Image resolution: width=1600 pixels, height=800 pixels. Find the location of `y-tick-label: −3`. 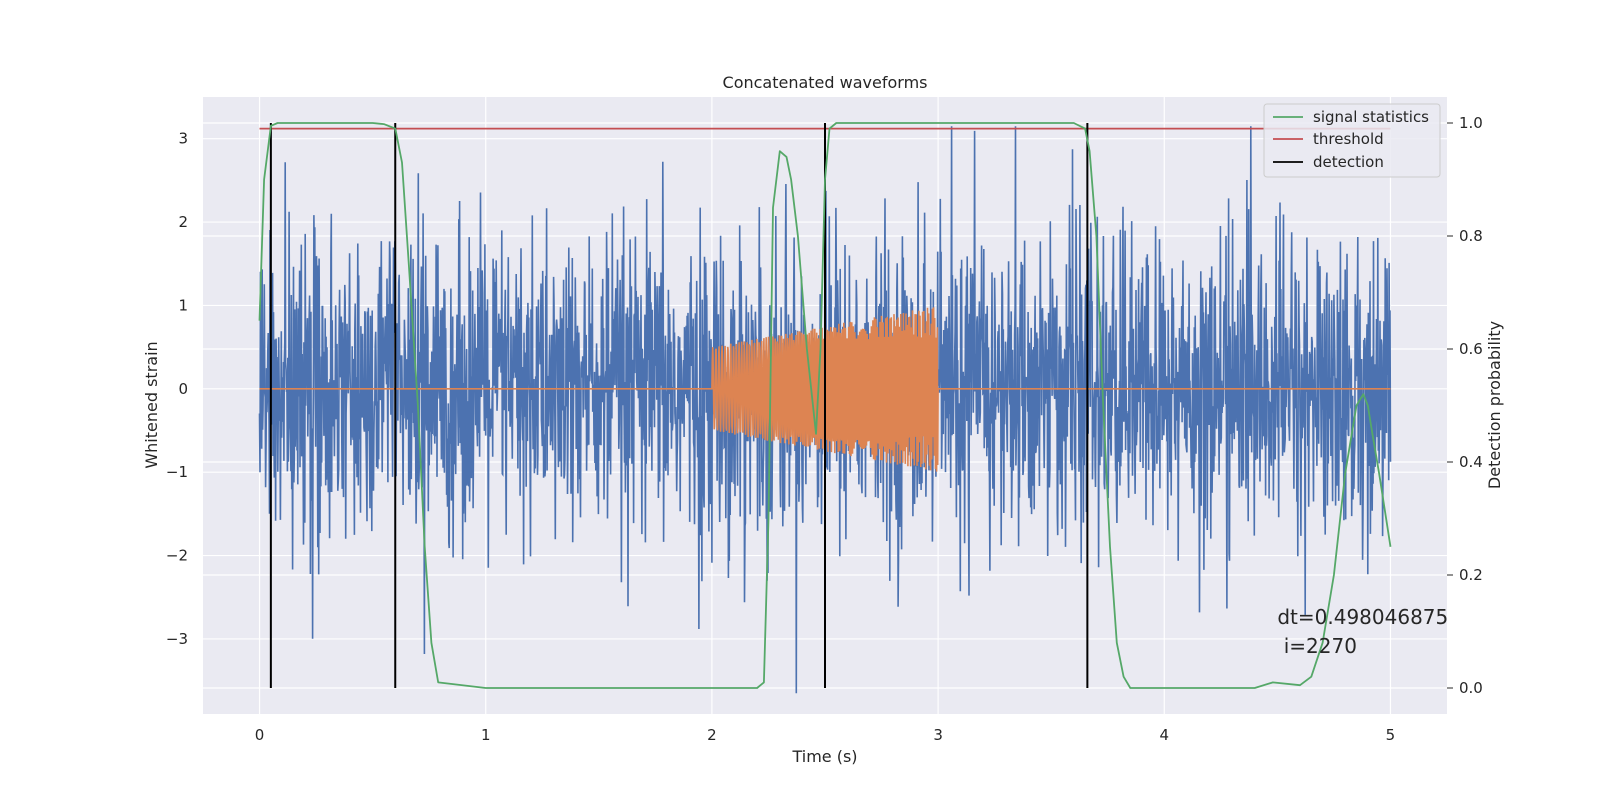

y-tick-label: −3 is located at coordinates (177, 639).